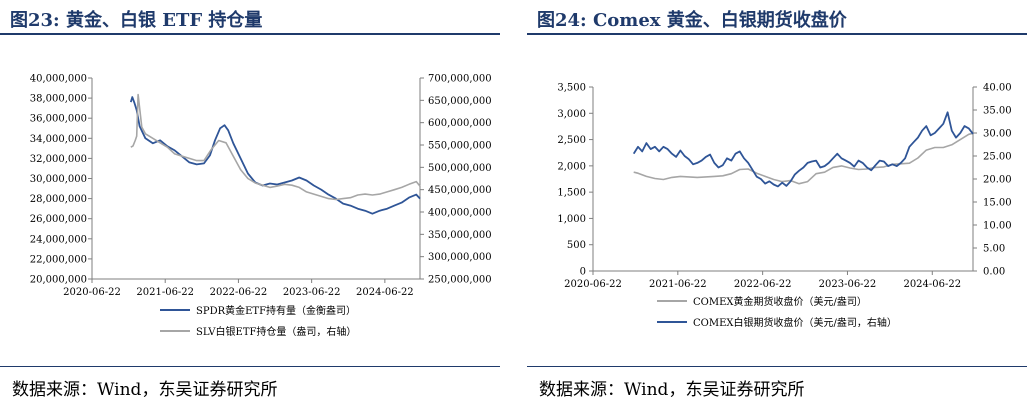  I want to click on left-axis-tick-label: 34,000,000, so click(58, 139).